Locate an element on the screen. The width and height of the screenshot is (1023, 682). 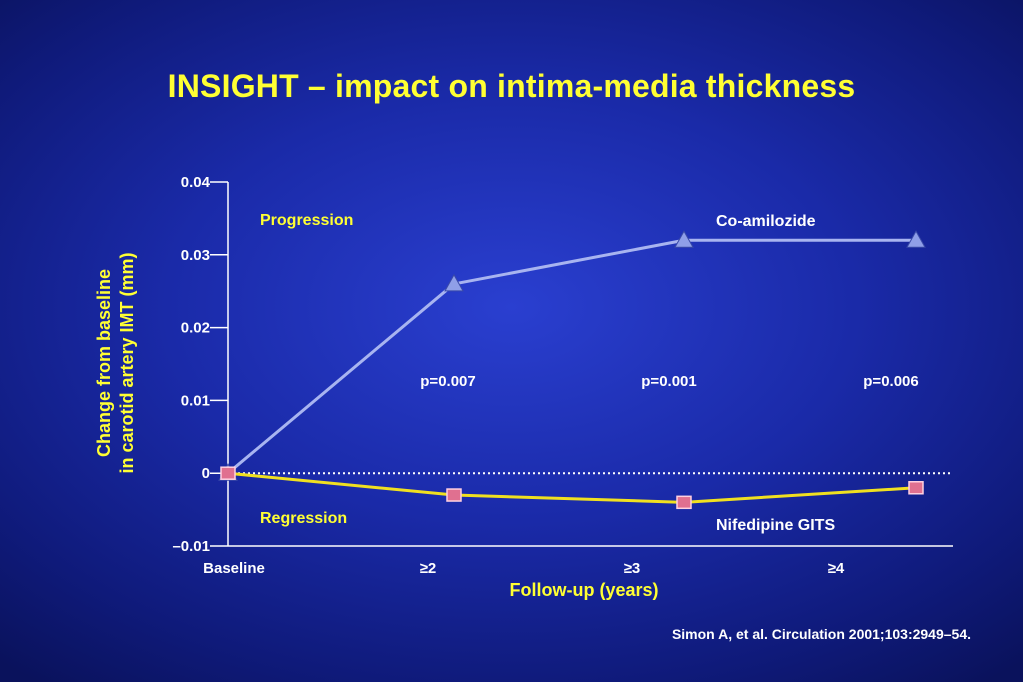
y-axis-title-line2: in carotid artery IMT (mm) is located at coordinates (127, 362).